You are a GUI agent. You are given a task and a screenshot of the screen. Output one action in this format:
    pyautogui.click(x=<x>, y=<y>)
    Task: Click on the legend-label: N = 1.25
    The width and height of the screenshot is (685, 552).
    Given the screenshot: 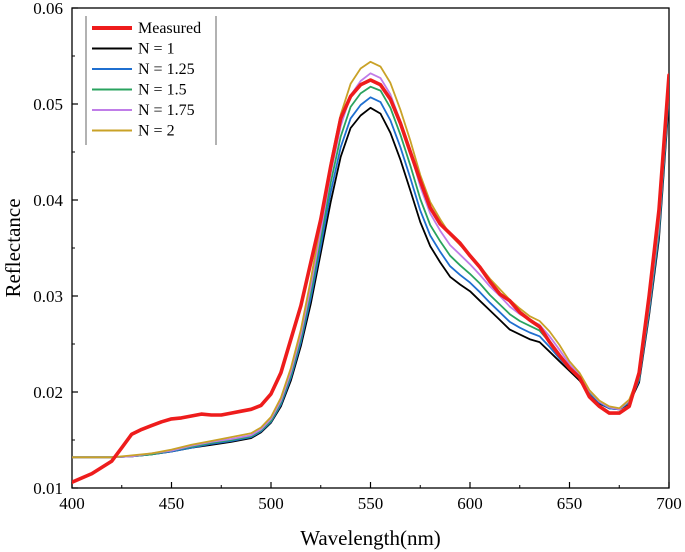 What is the action you would take?
    pyautogui.click(x=166, y=69)
    